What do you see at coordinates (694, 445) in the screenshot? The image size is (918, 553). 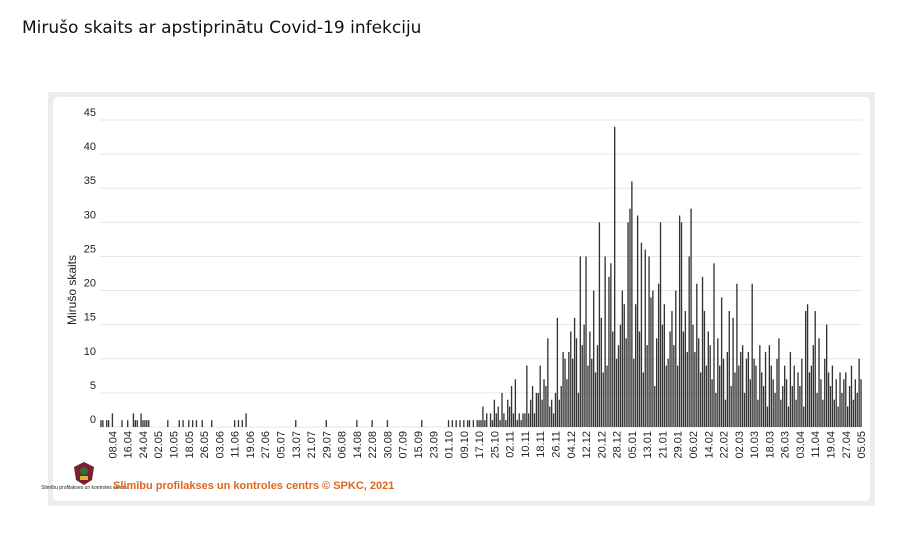 I see `x-tick-label: 06.02` at bounding box center [694, 445].